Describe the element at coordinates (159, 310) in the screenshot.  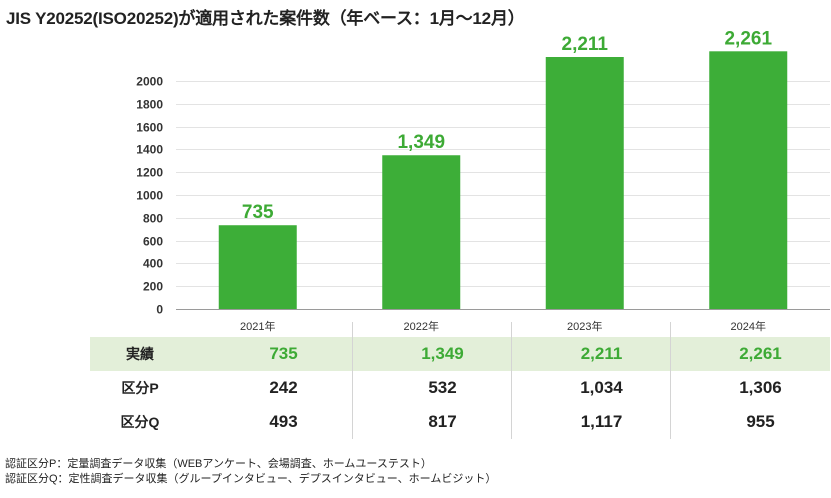
I see `y-tick-label: 0` at that location.